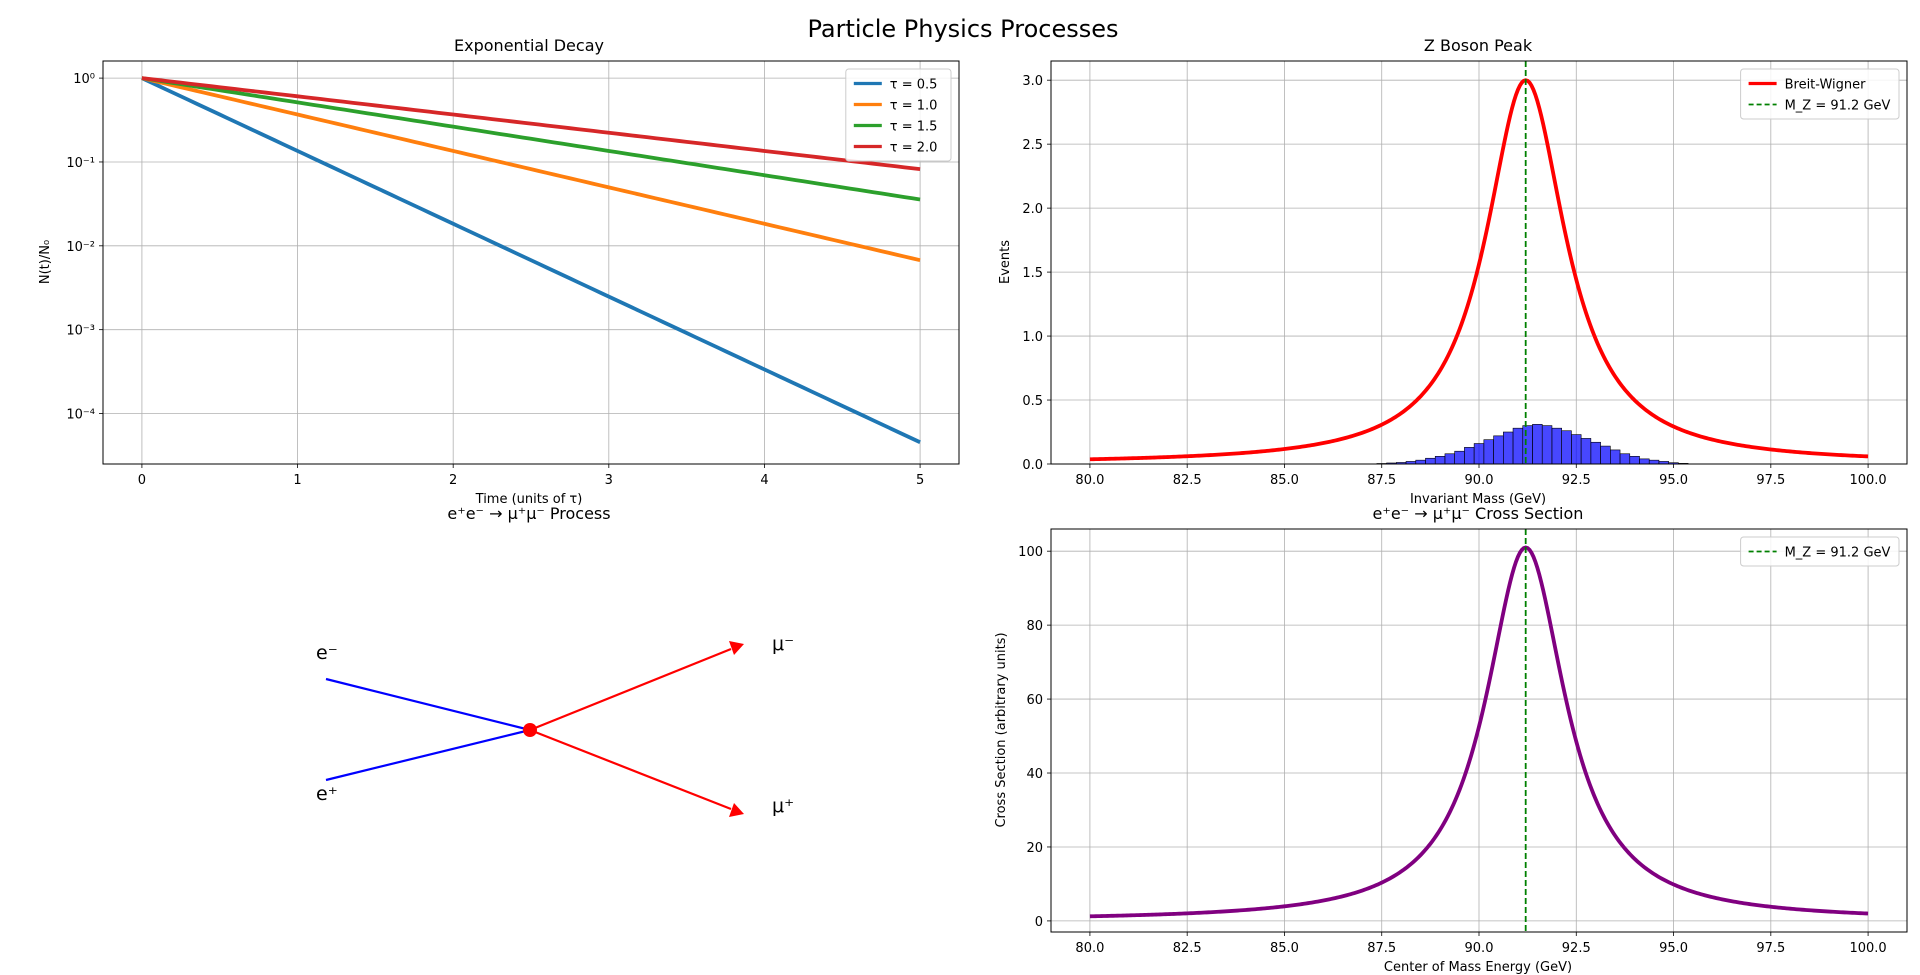 The height and width of the screenshot is (975, 1920). I want to click on xsec-ytick-label: 0, so click(1039, 922).